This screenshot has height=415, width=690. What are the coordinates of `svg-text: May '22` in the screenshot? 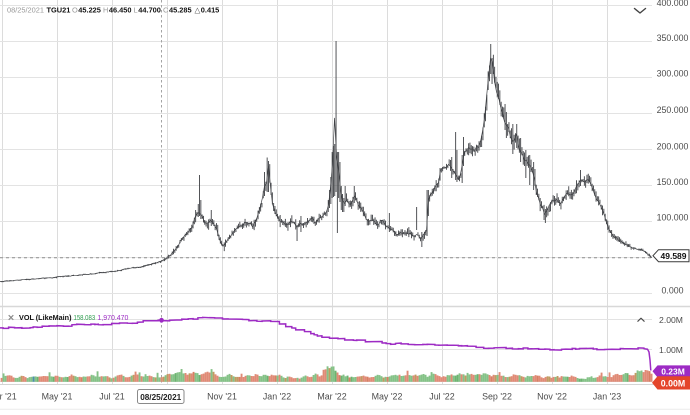 It's located at (387, 397).